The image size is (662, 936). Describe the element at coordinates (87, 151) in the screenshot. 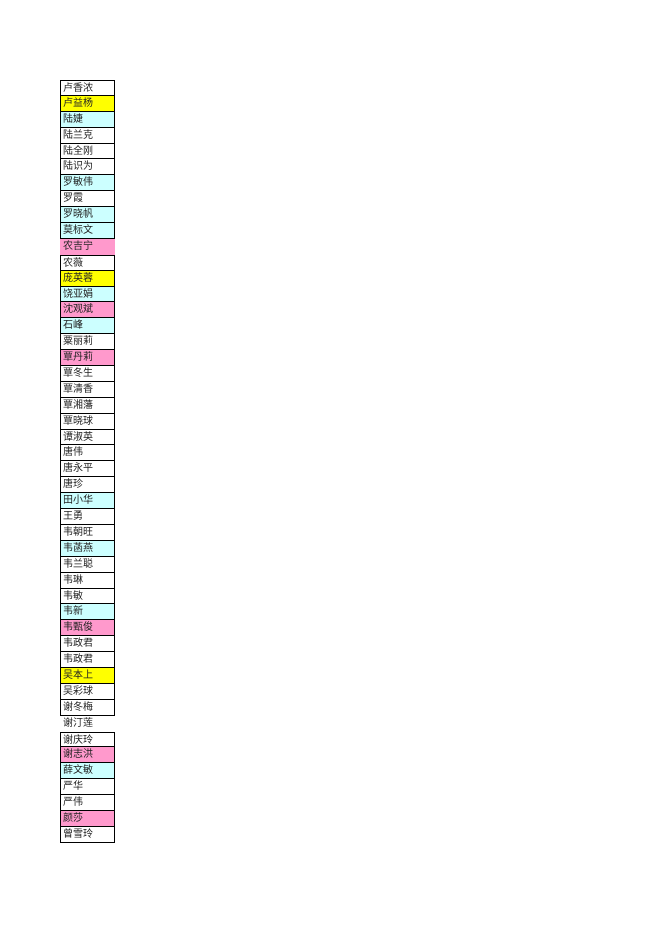

I see `name-cell: 陆全刚` at that location.